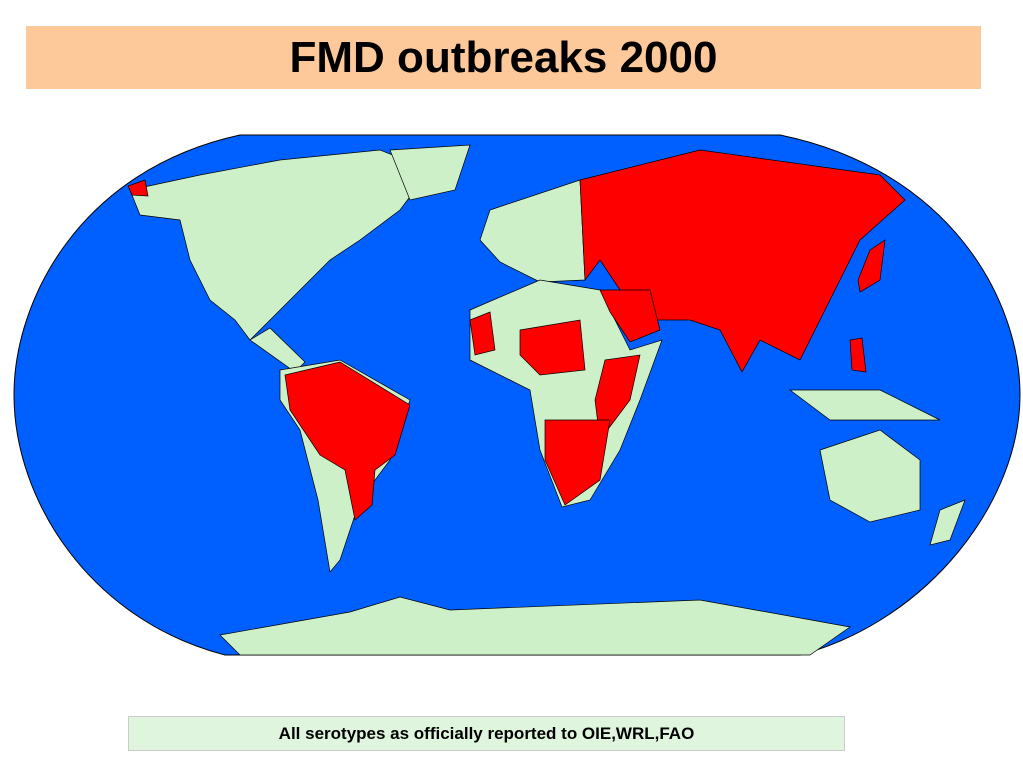 The height and width of the screenshot is (768, 1023). I want to click on philippines-outbreak, so click(858, 355).